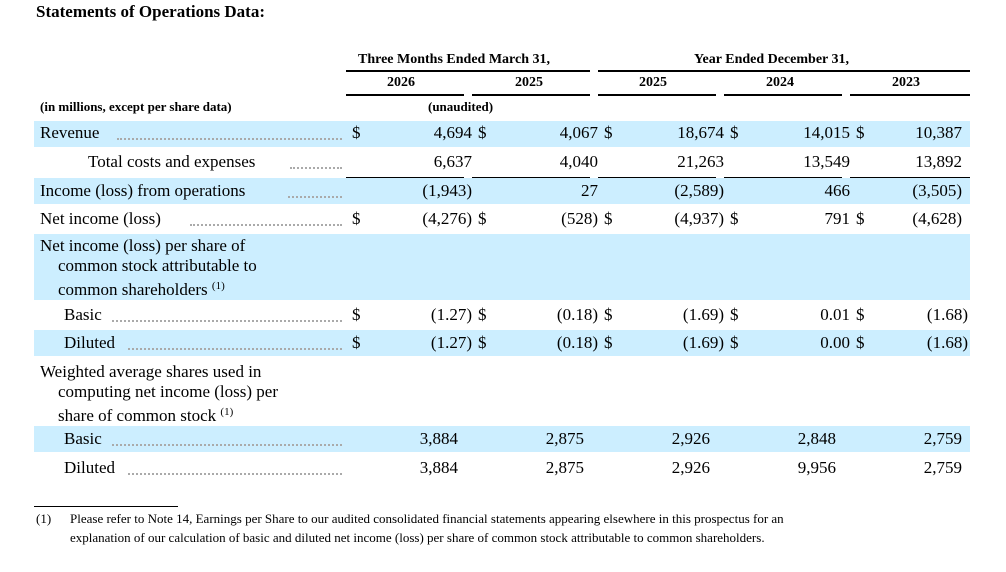  I want to click on value-cell: (4,276), so click(447, 218).